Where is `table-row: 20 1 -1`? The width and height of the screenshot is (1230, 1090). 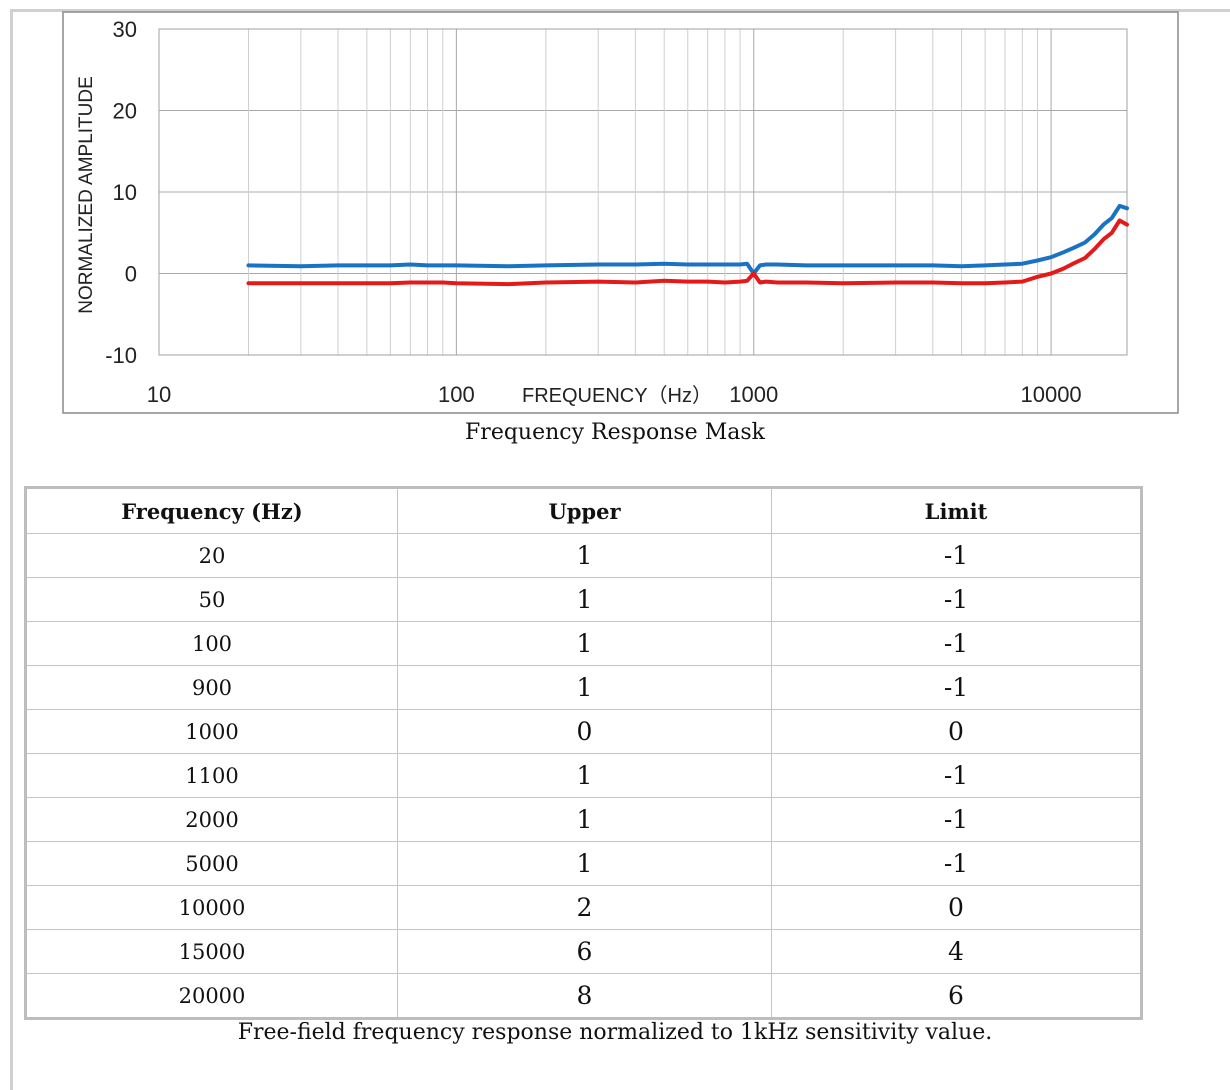 table-row: 20 1 -1 is located at coordinates (583, 555).